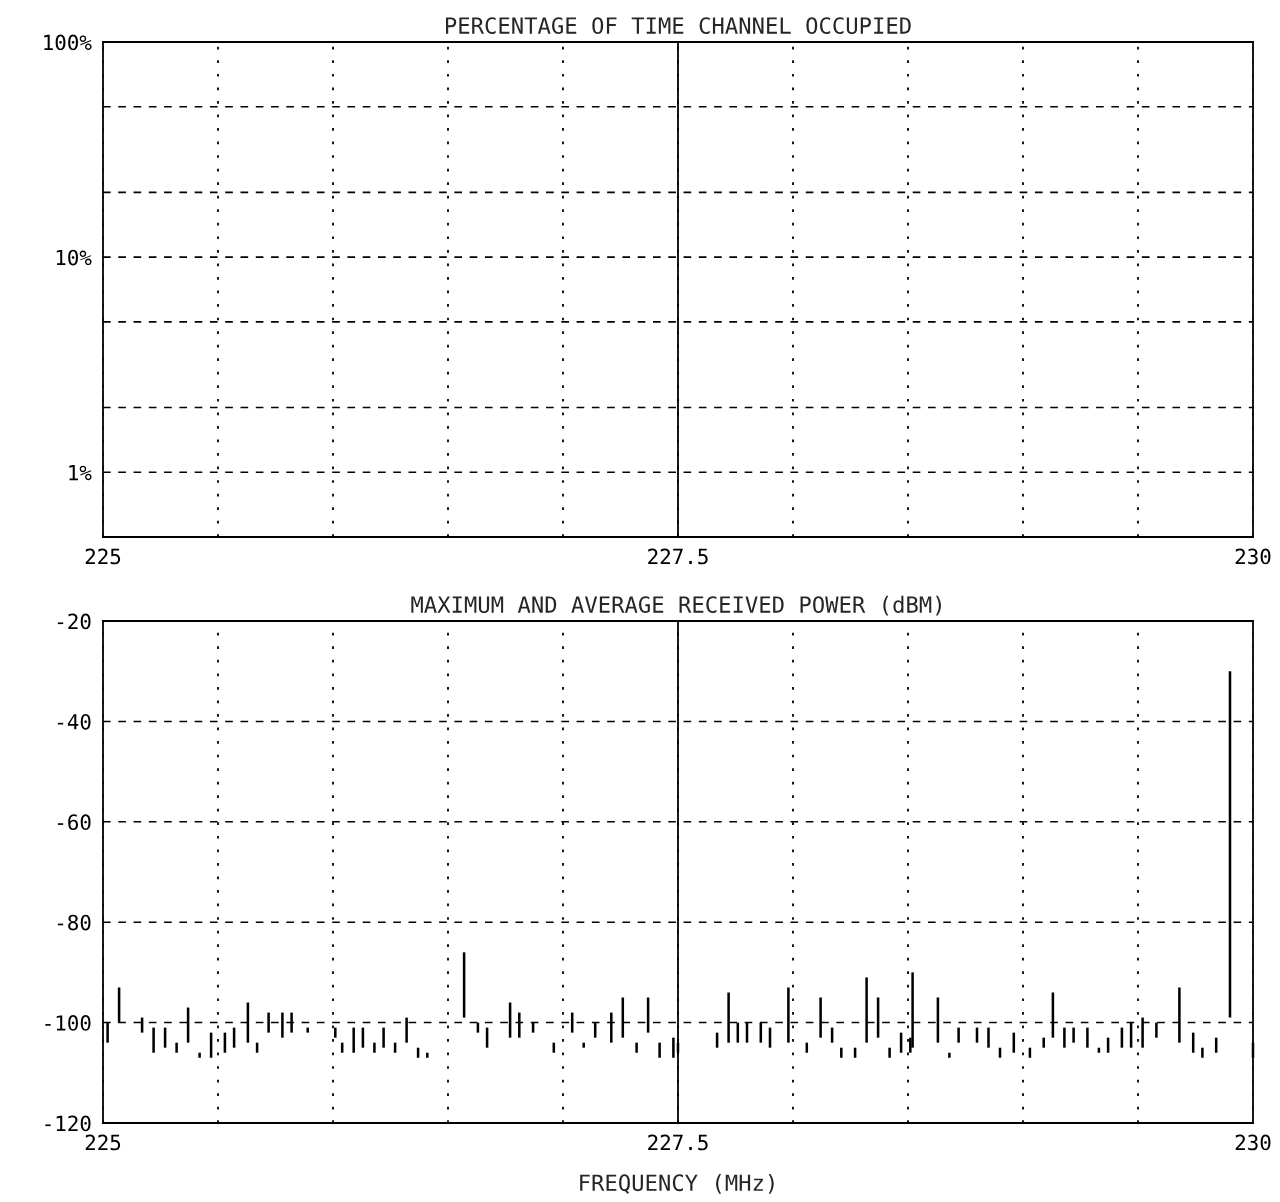 The height and width of the screenshot is (1202, 1280). Describe the element at coordinates (68, 42) in the screenshot. I see `y-tick-label: 100%` at that location.